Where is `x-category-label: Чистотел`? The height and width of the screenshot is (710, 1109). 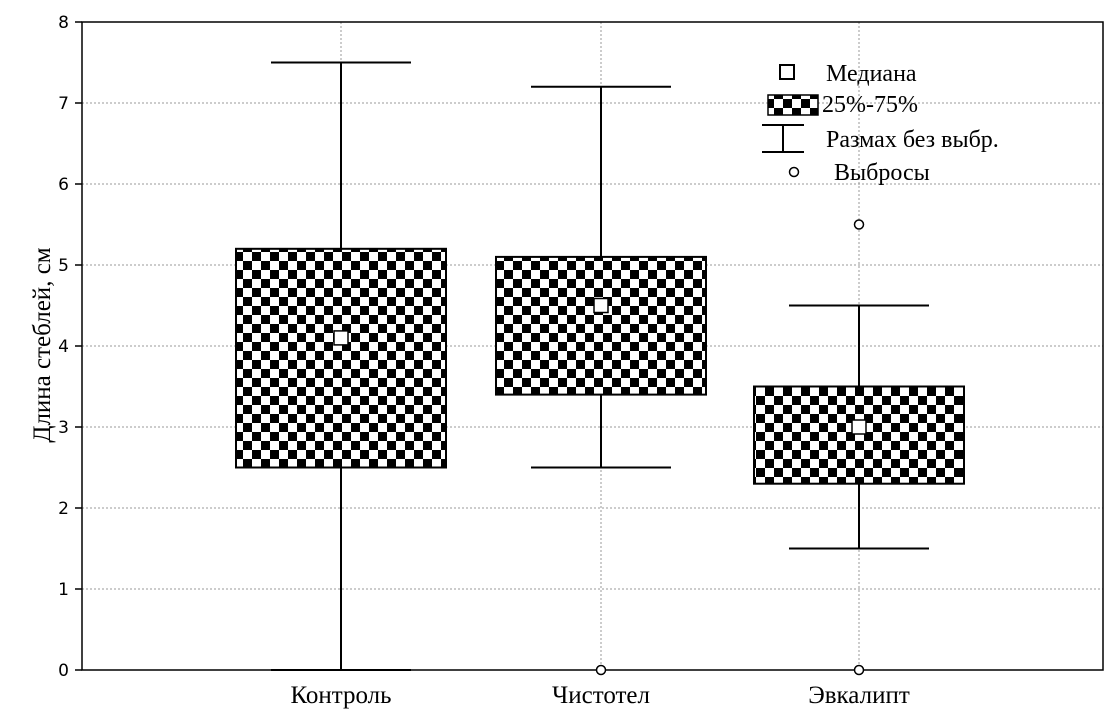
x-category-label: Чистотел is located at coordinates (601, 695).